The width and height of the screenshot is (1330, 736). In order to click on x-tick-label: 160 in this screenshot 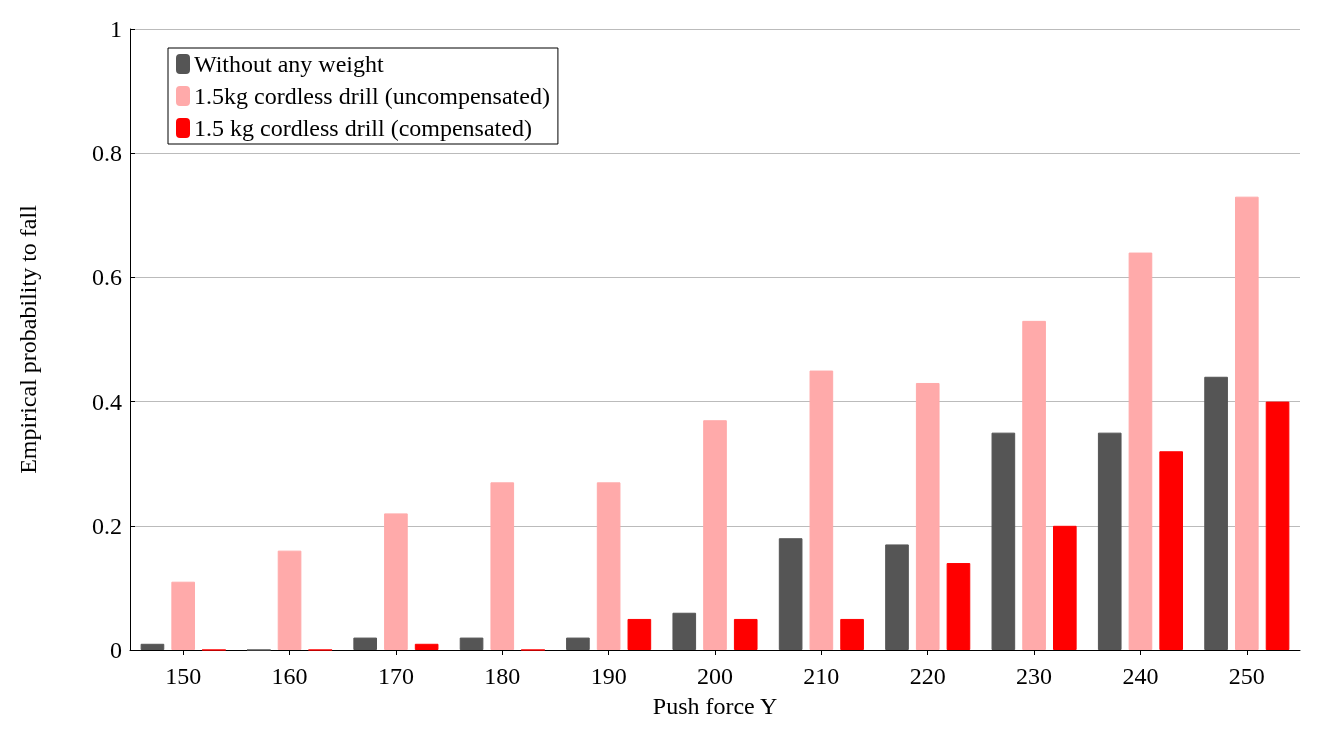, I will do `click(289, 676)`.